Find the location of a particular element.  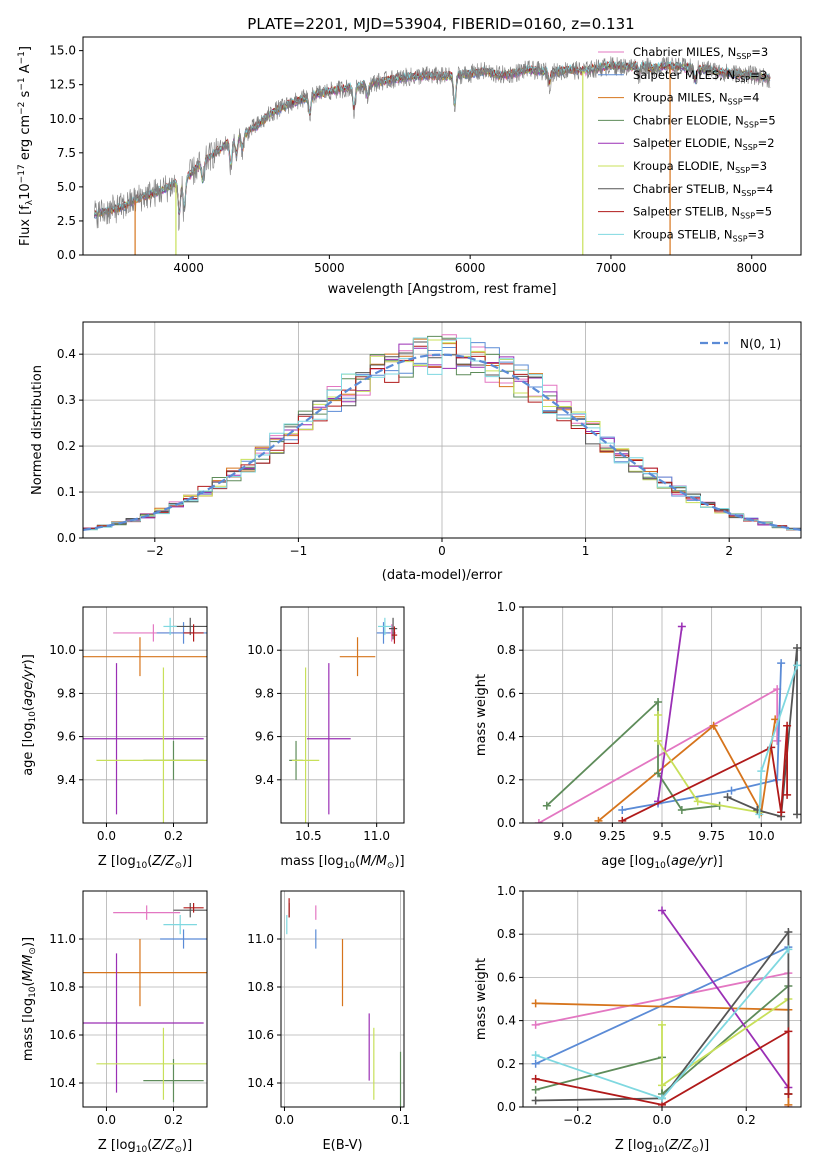

y-axis-label: Flux [fλ10−17 erg cm−2 s−1 A−1] is located at coordinates (26, 146).